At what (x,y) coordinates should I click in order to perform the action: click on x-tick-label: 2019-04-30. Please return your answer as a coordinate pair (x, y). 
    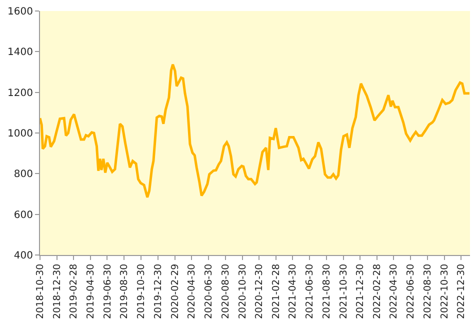
    Looking at the image, I should click on (90, 292).